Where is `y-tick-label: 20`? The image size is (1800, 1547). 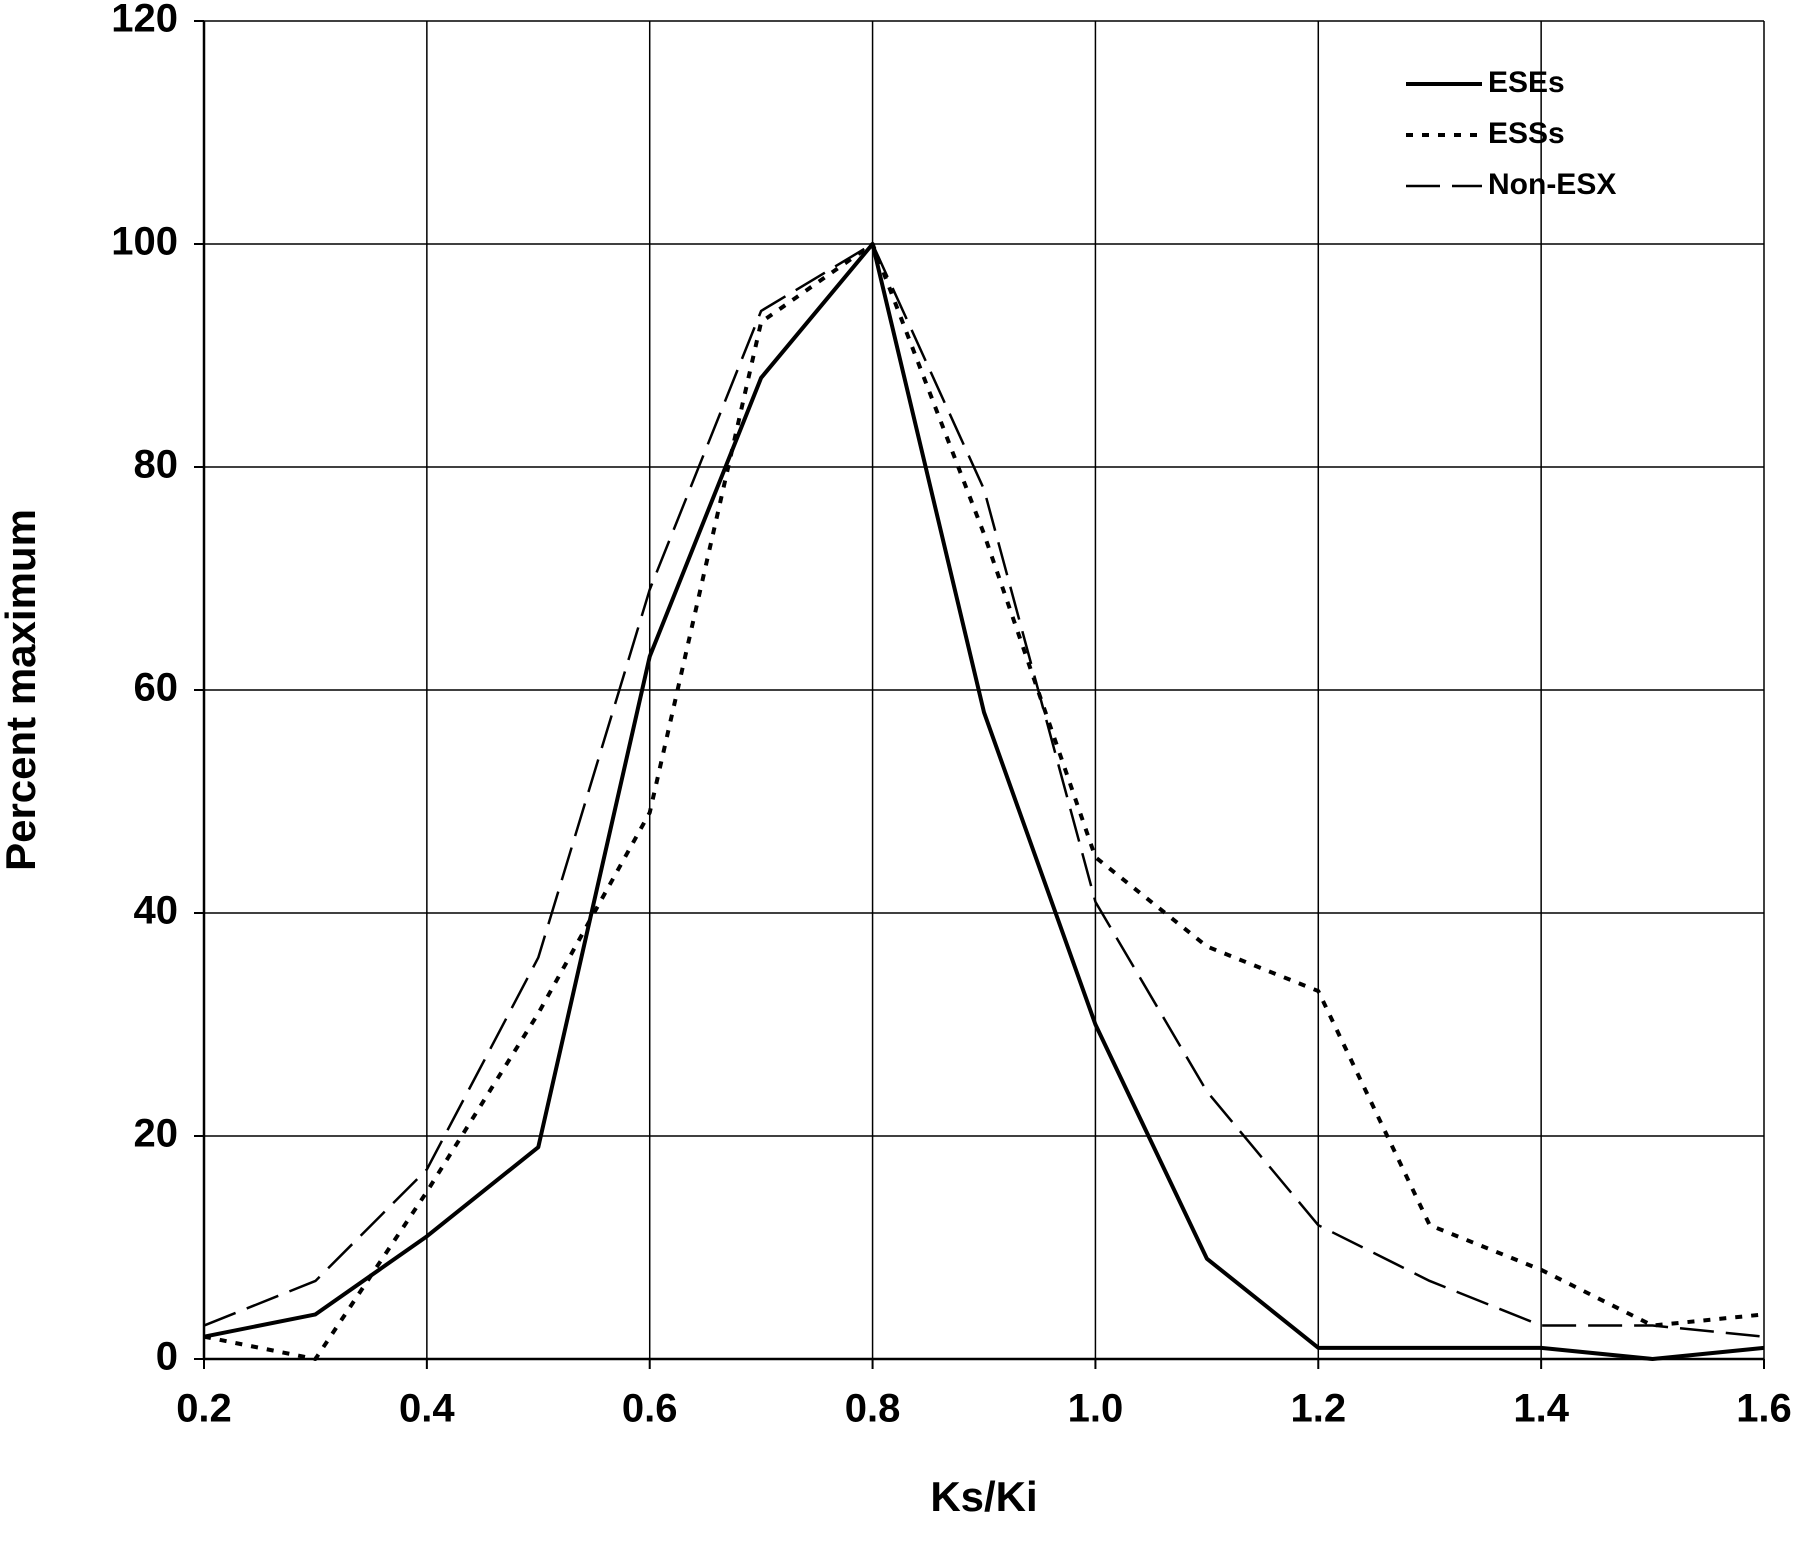 y-tick-label: 20 is located at coordinates (156, 1134).